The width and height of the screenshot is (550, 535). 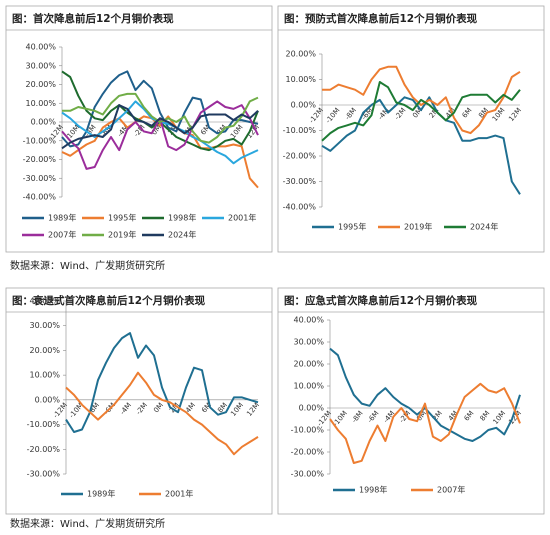 I want to click on x-tick-label: 8M, so click(x=485, y=415).